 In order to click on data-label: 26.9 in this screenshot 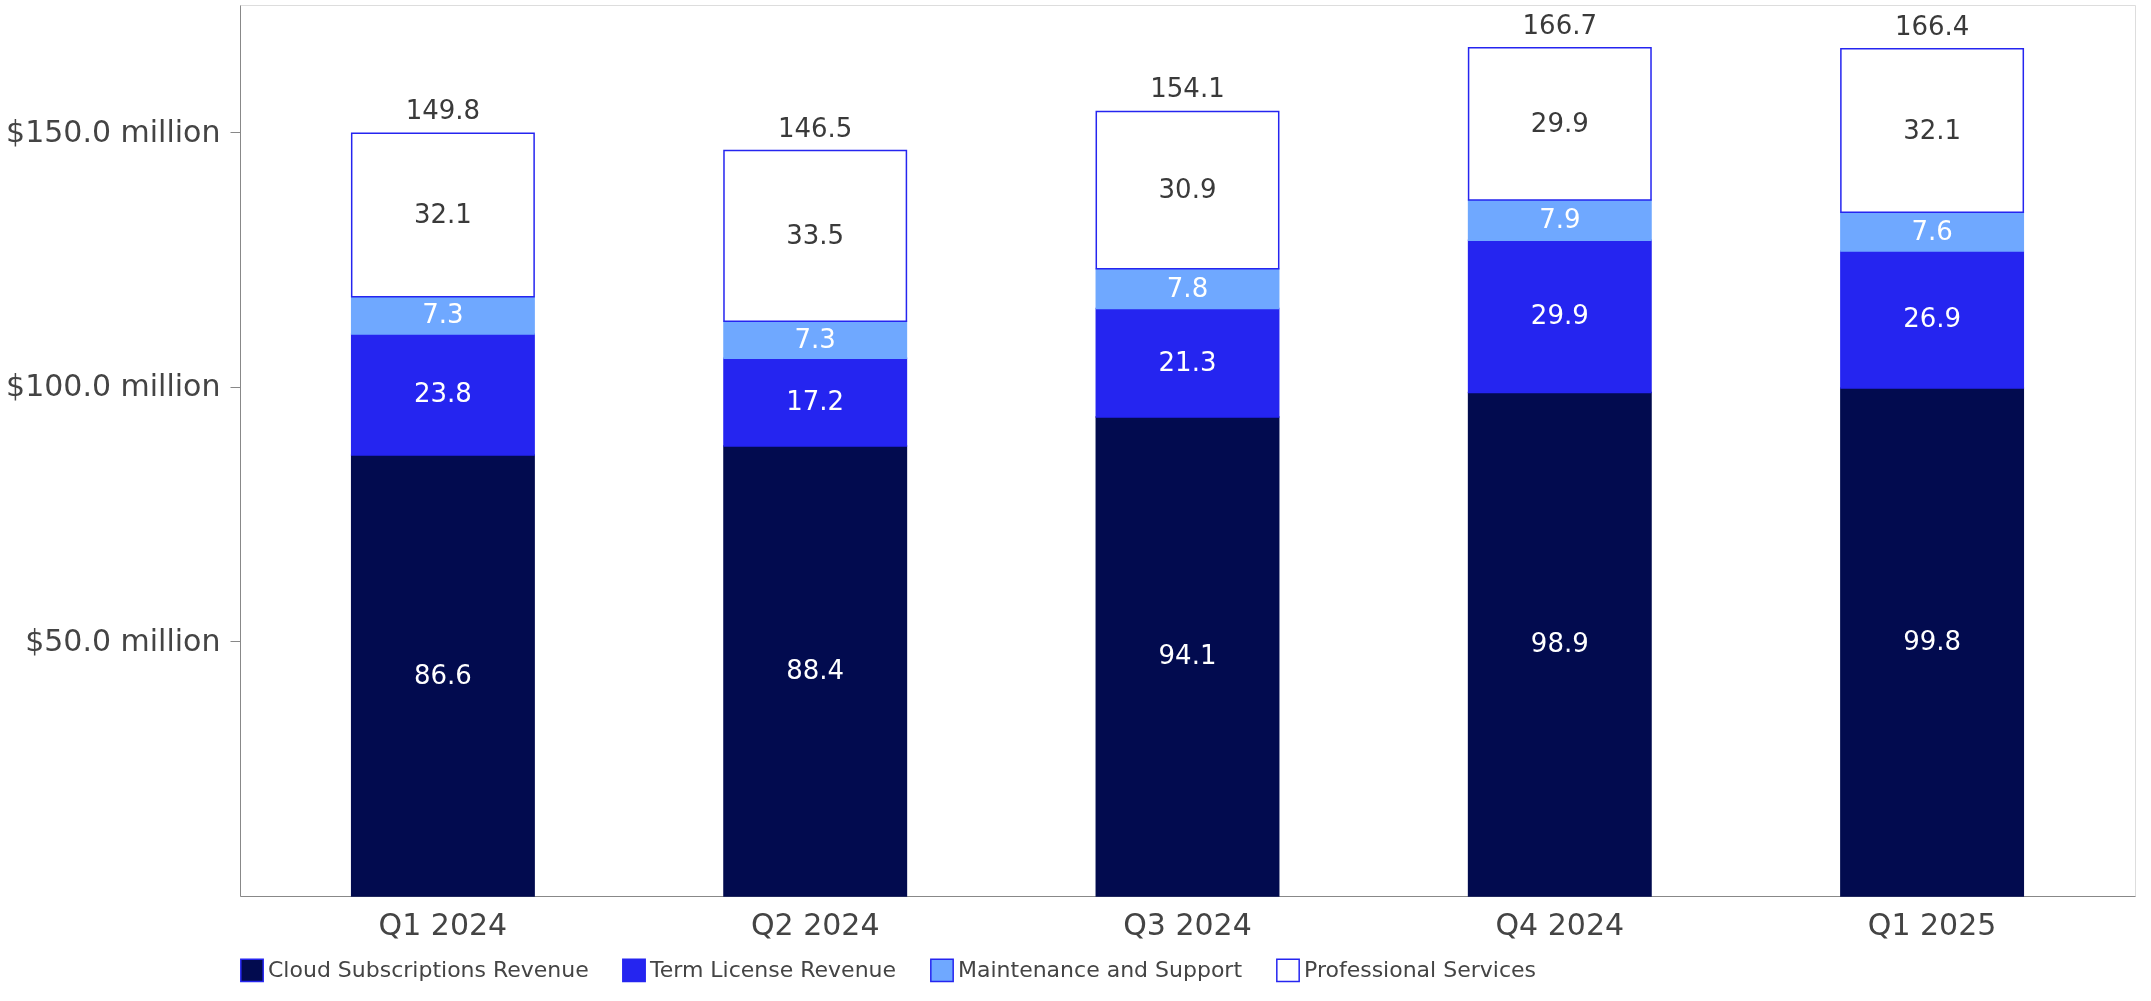, I will do `click(1932, 318)`.